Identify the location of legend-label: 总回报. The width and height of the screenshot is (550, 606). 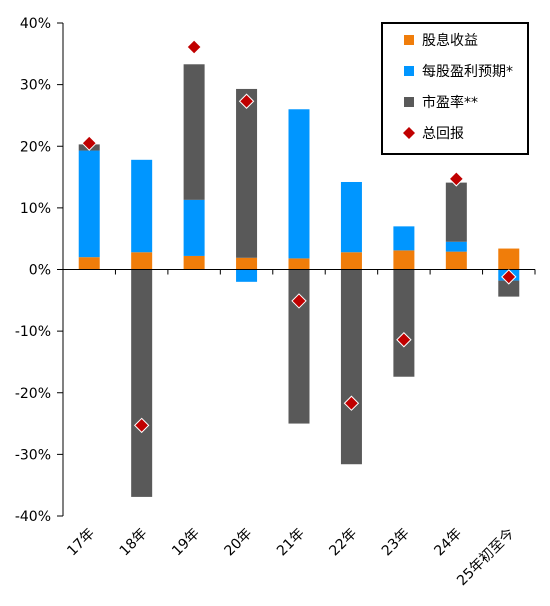
(443, 134).